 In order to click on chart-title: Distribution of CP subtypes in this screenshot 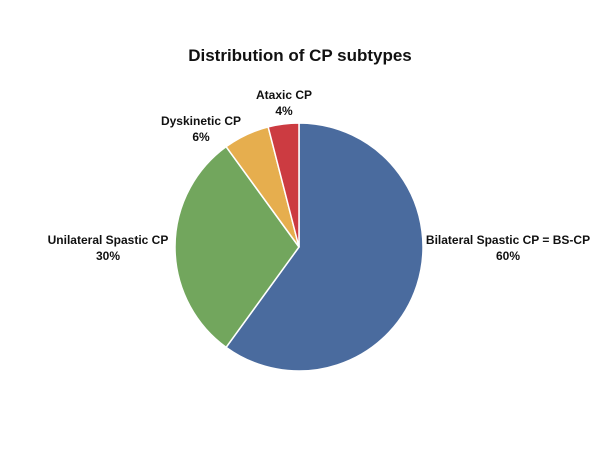, I will do `click(300, 55)`.